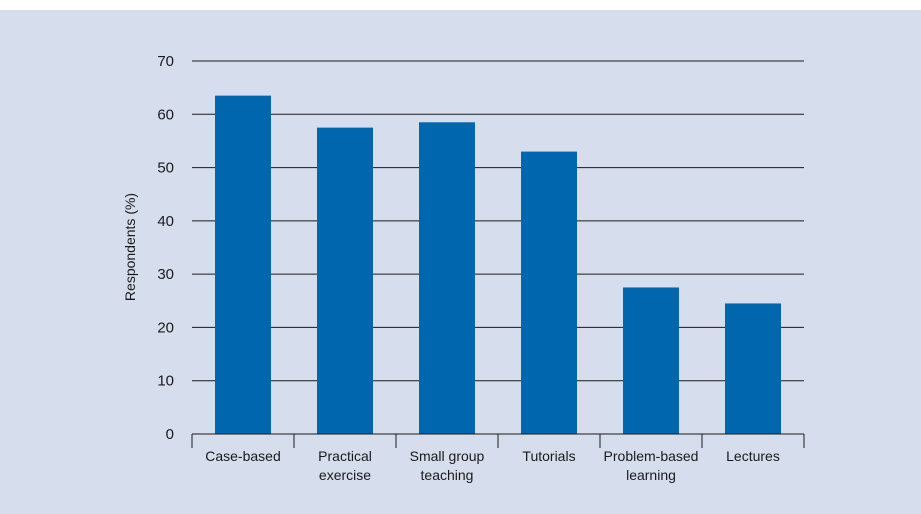  What do you see at coordinates (165, 114) in the screenshot?
I see `y-tick-label: 60` at bounding box center [165, 114].